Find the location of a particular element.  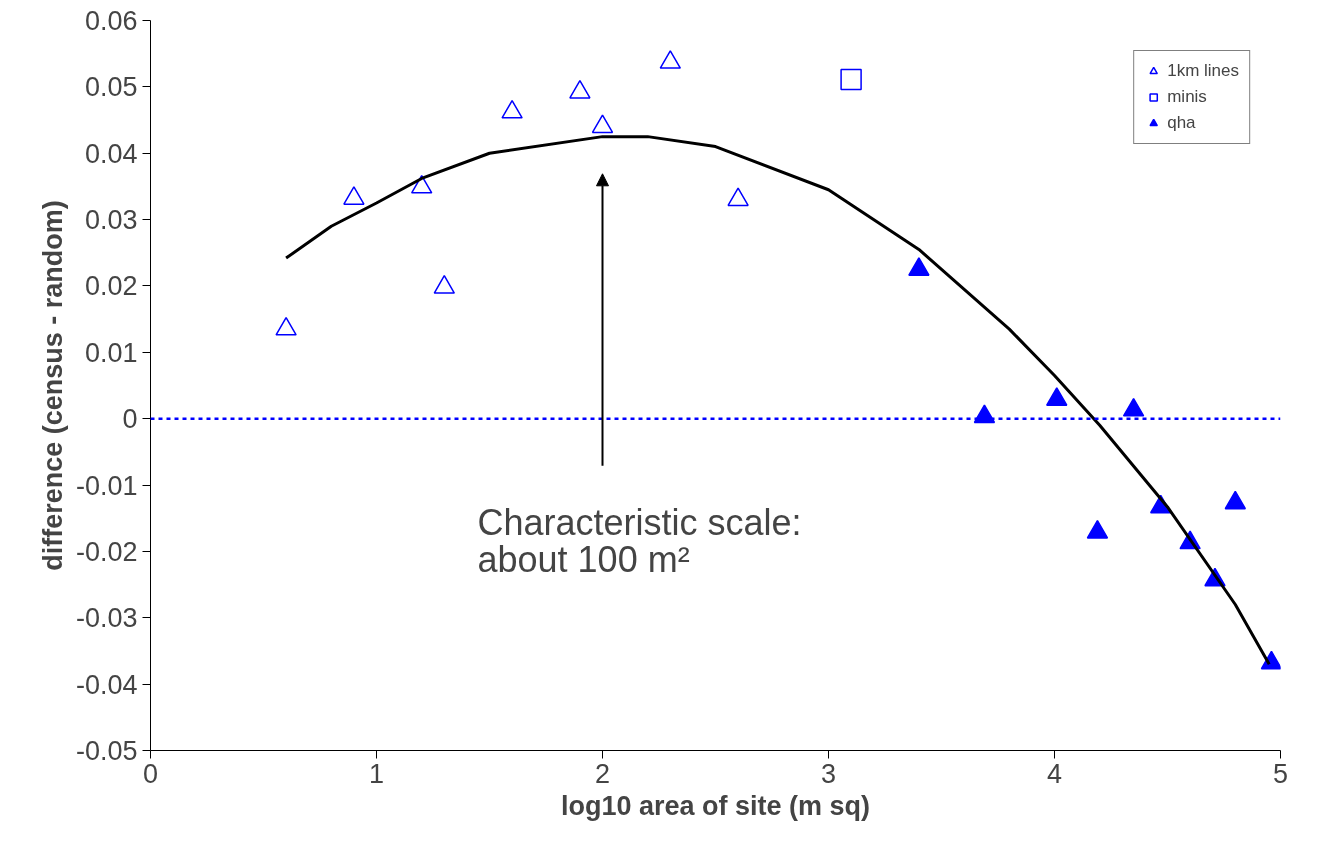

x-tick-label: 0 is located at coordinates (150, 773).